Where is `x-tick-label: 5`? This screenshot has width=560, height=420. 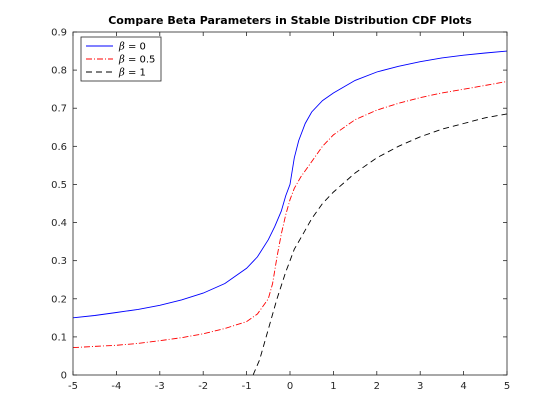 x-tick-label: 5 is located at coordinates (507, 386).